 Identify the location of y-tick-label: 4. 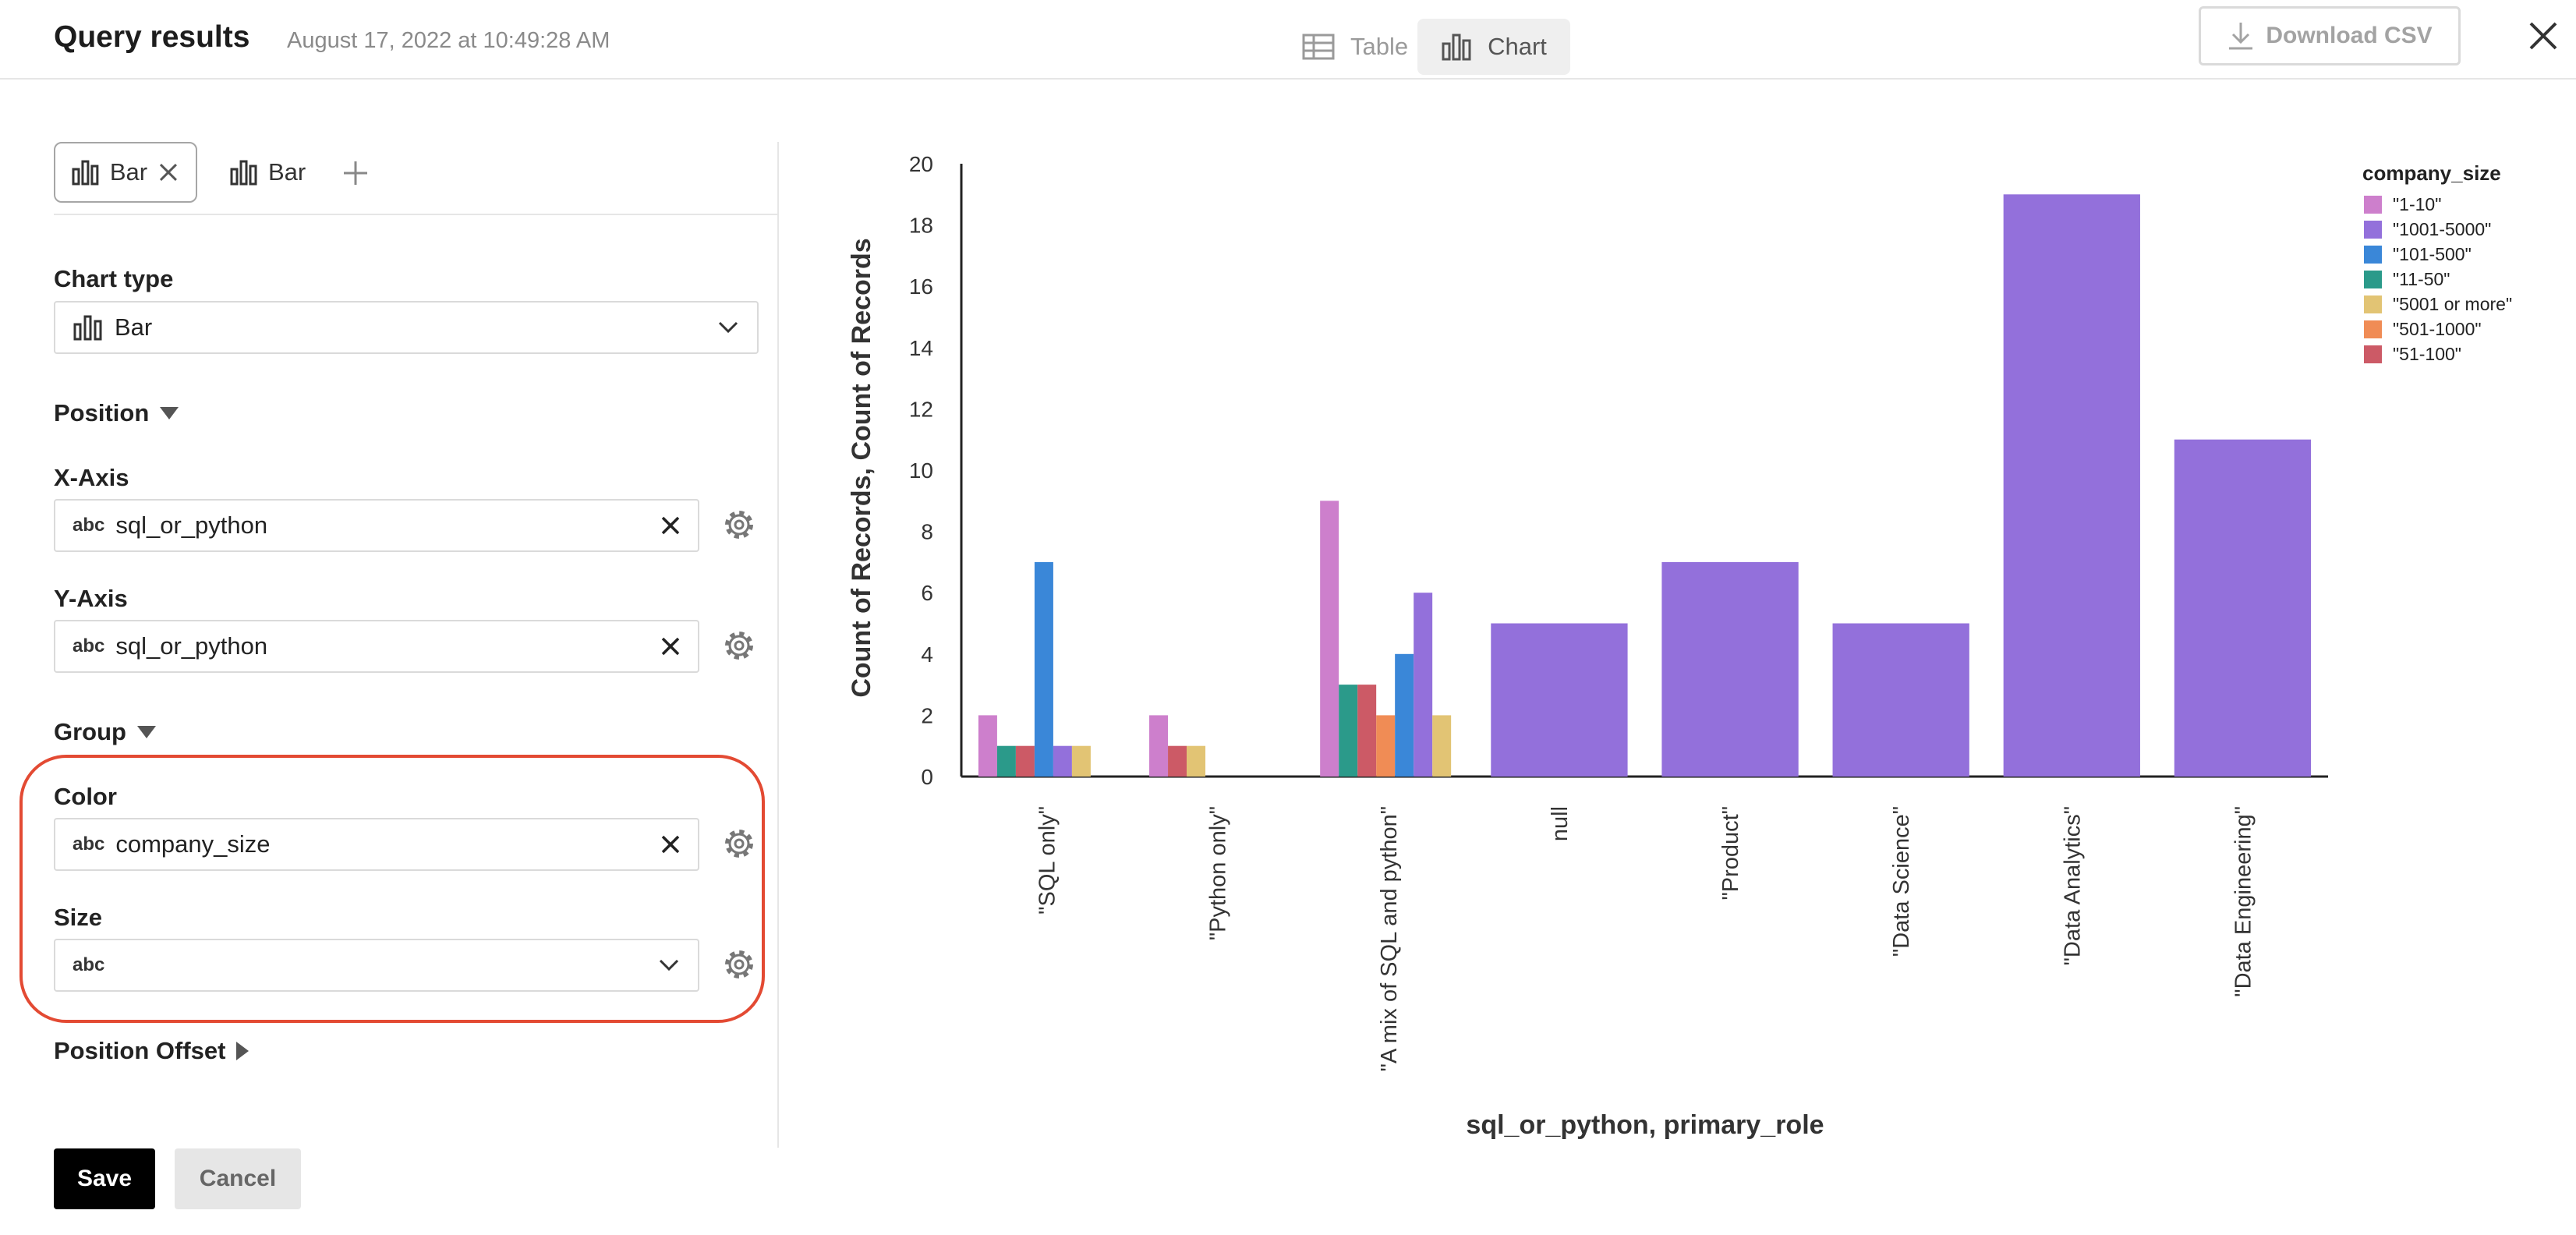
(927, 654).